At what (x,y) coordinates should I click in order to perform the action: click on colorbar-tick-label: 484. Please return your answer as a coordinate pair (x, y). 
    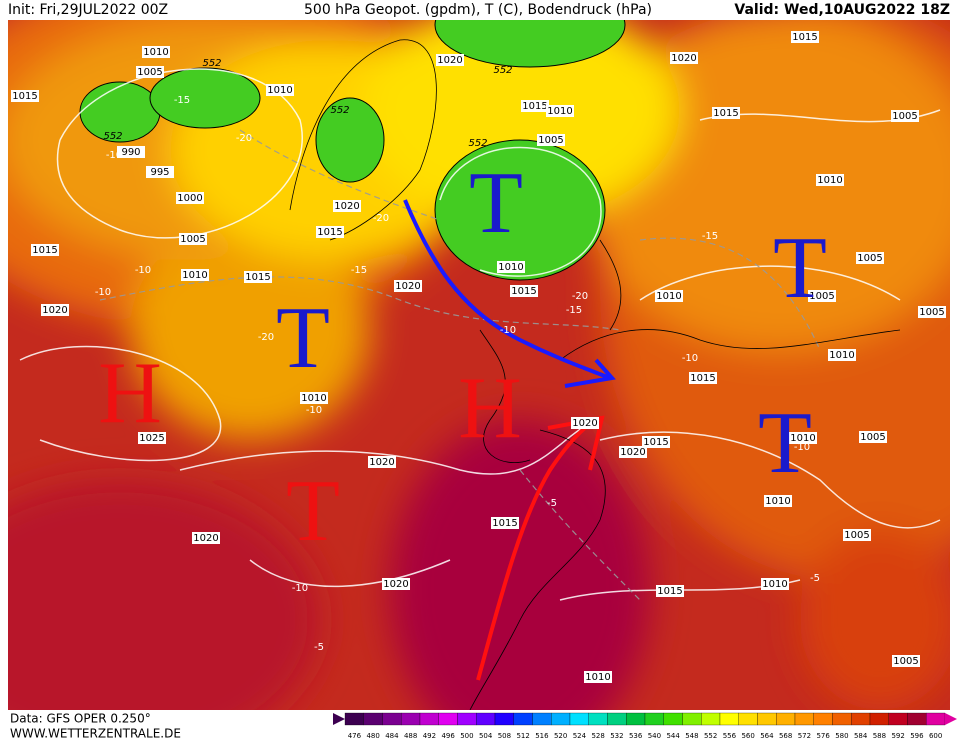
    Looking at the image, I should click on (392, 736).